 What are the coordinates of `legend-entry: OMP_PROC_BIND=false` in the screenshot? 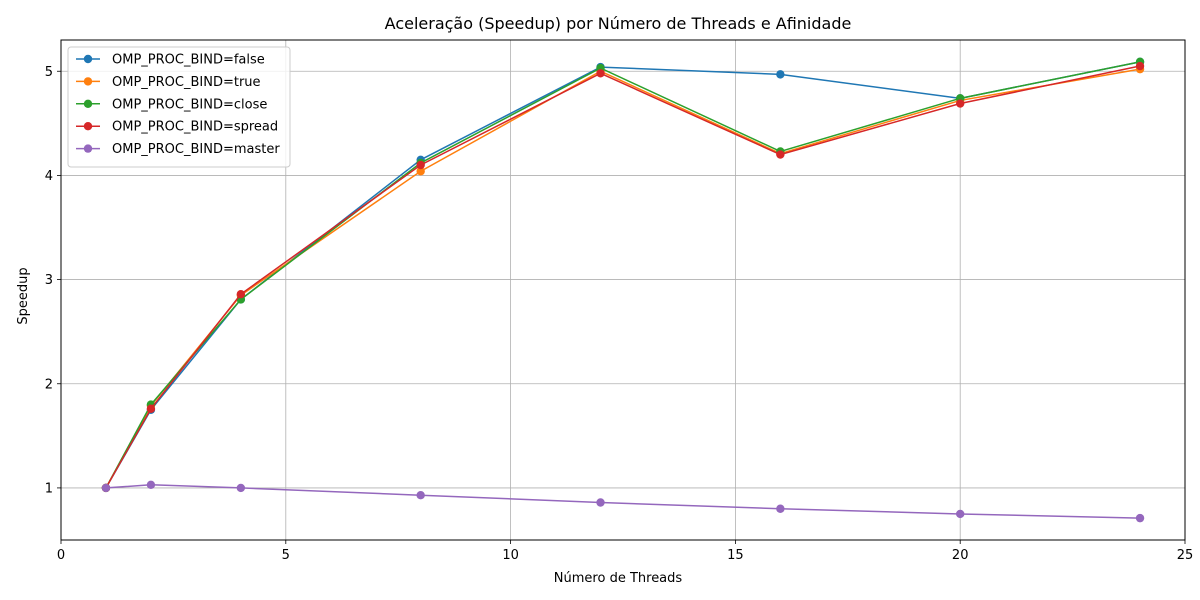 It's located at (170, 60).